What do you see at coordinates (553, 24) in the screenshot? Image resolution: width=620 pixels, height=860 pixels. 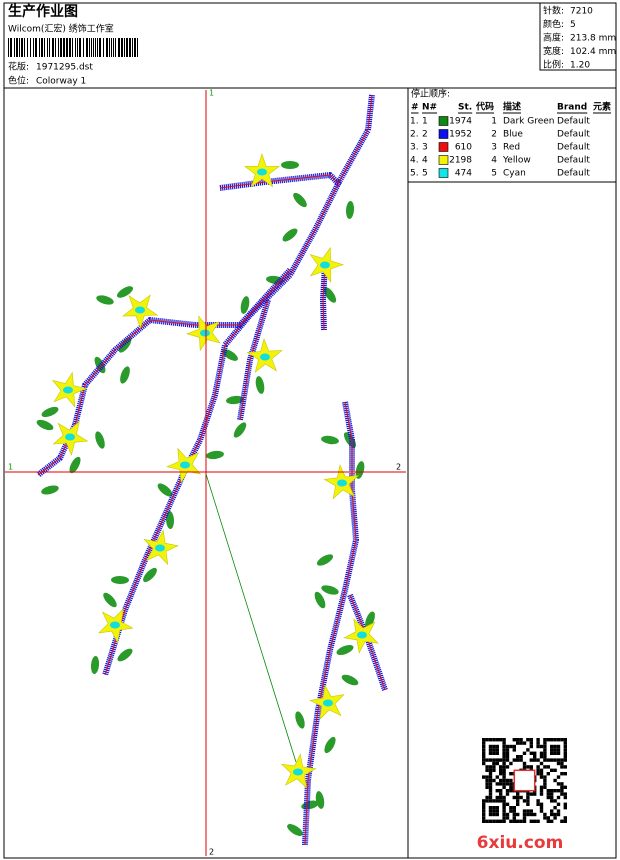 I see `stat-label: 颜色:` at bounding box center [553, 24].